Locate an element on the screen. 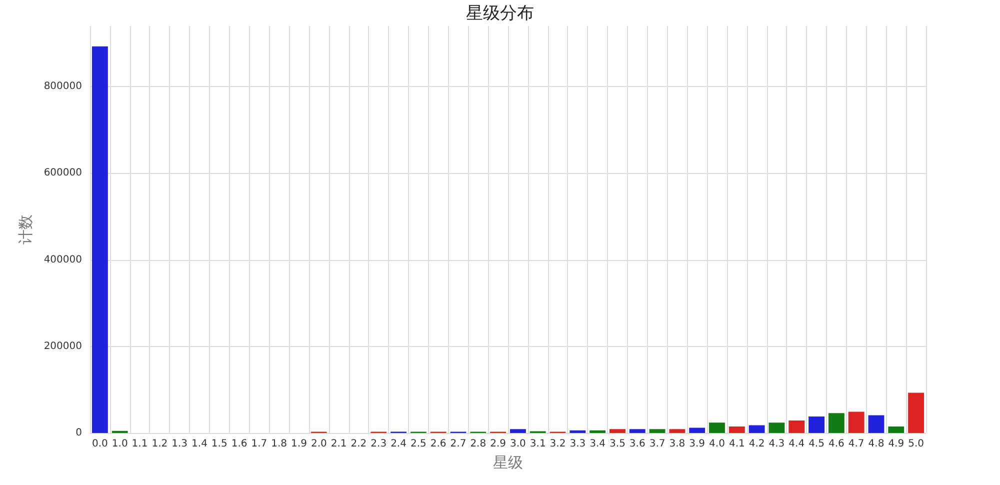 The height and width of the screenshot is (485, 1000). y-tick-label: 200000 is located at coordinates (63, 346).